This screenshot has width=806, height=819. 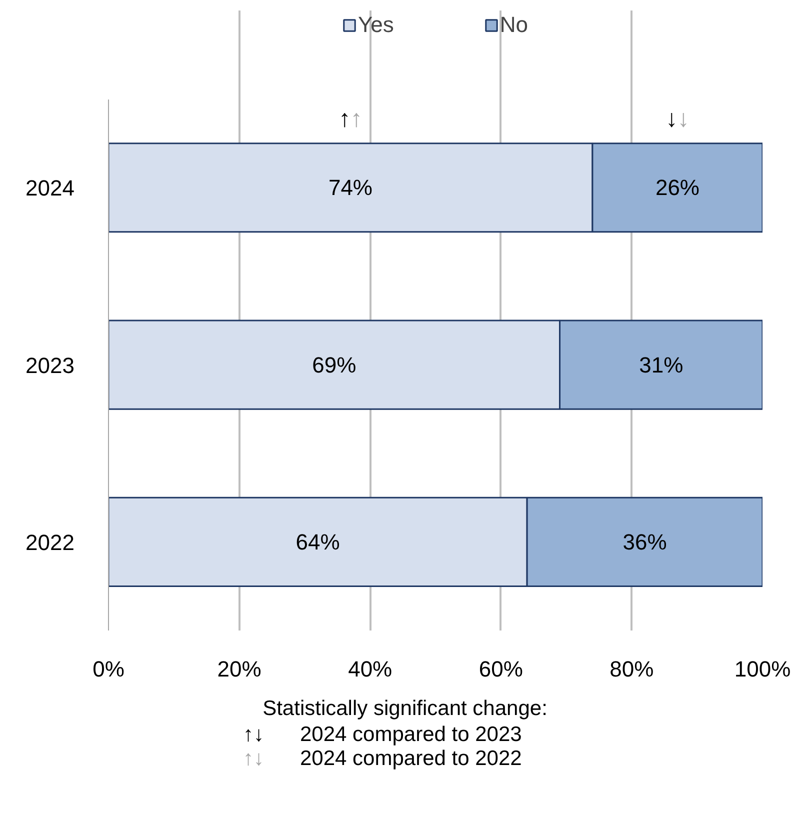 What do you see at coordinates (405, 709) in the screenshot?
I see `text: Statistically significant change:` at bounding box center [405, 709].